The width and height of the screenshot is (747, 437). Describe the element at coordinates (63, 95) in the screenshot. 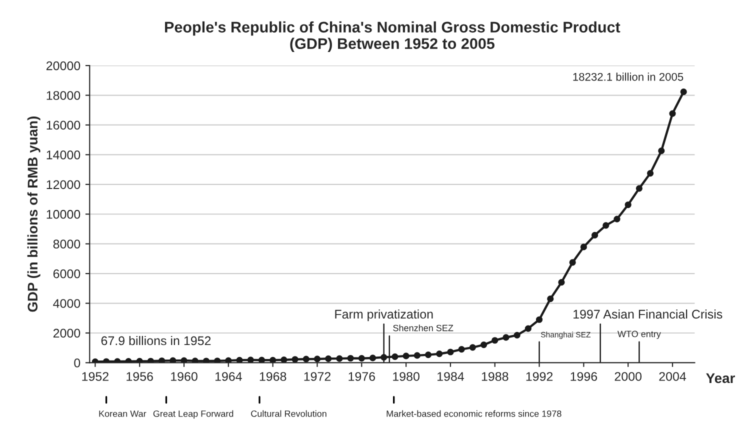

I see `y-tick-label: 18000` at that location.